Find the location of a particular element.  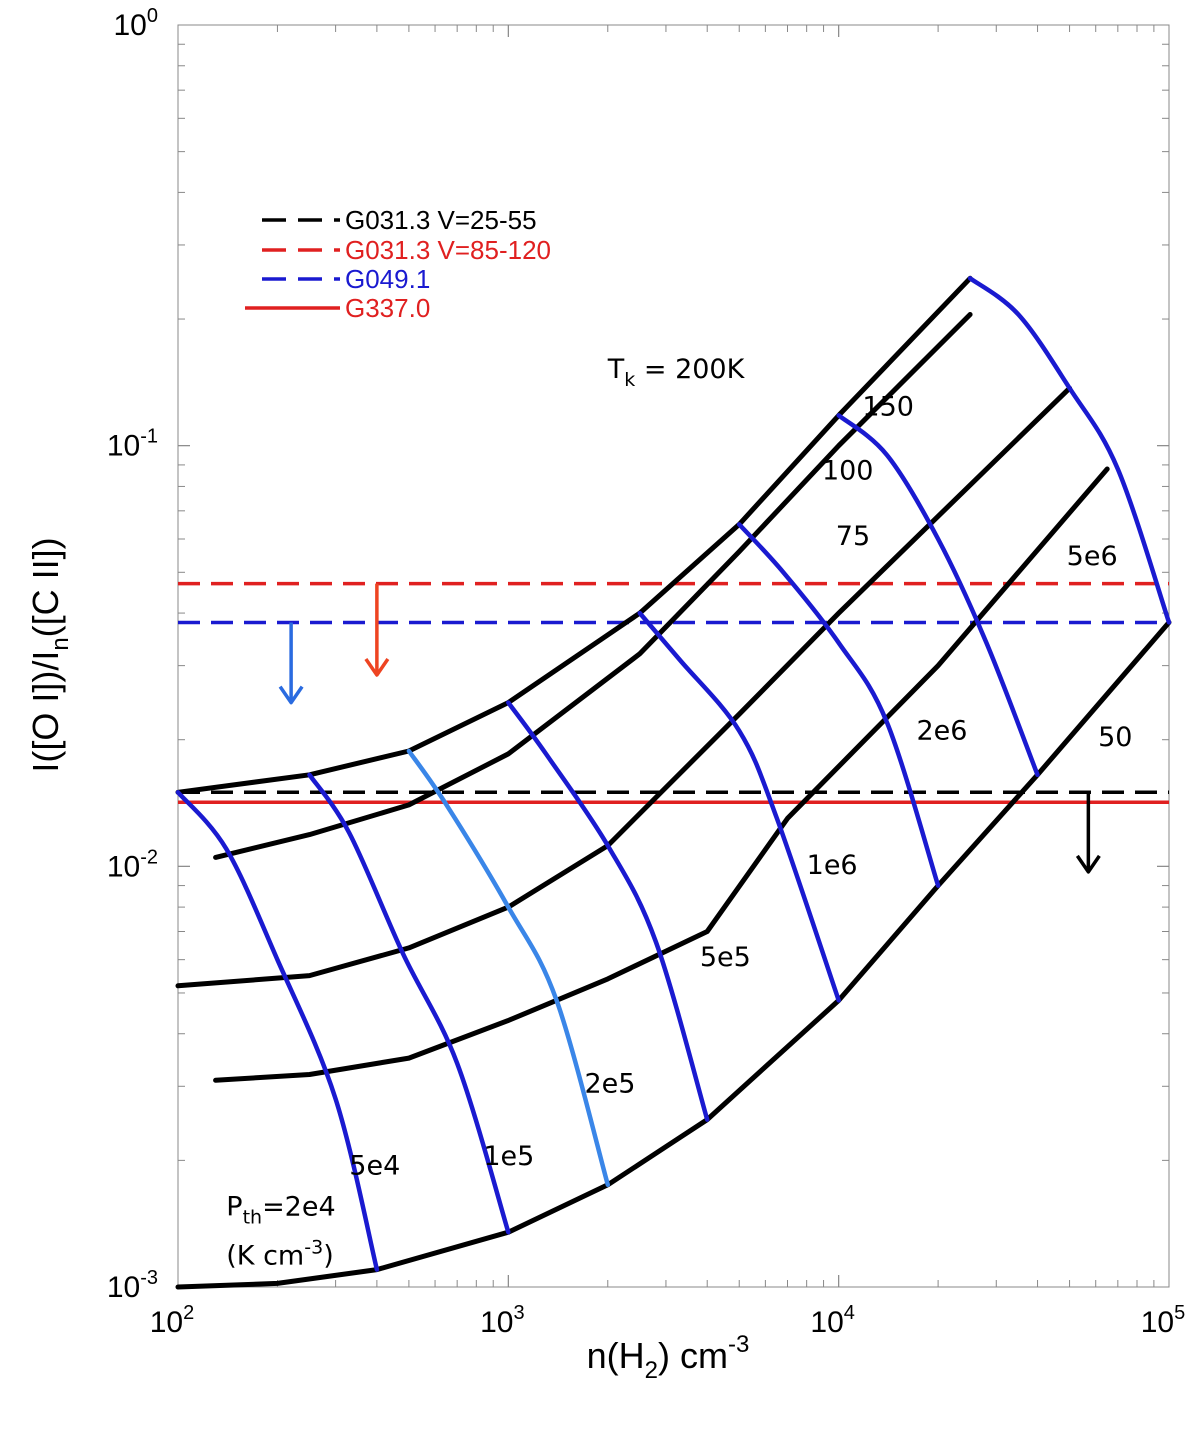

x-tick-label: 10² is located at coordinates (172, 1320).